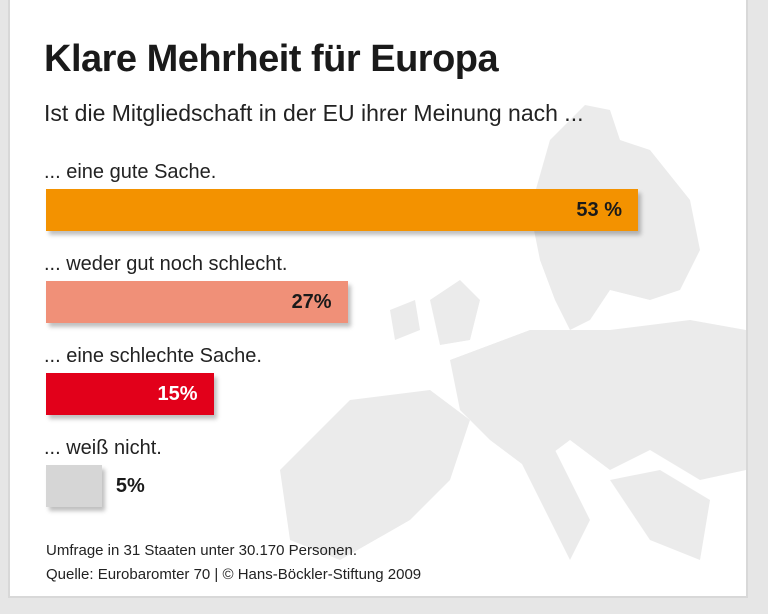 This screenshot has width=768, height=614. I want to click on value-label: 5%, so click(130, 486).